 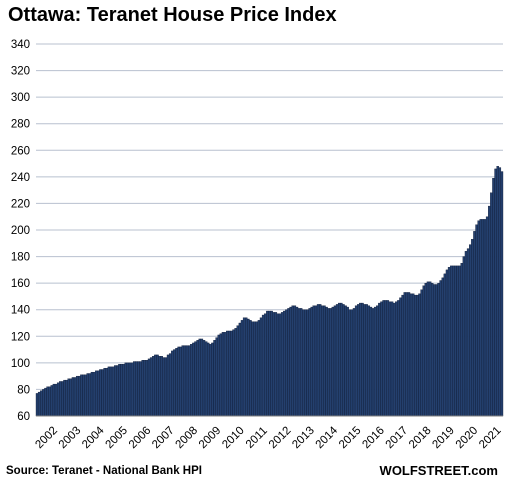 I want to click on y-tick-label: 80, so click(x=23, y=390).